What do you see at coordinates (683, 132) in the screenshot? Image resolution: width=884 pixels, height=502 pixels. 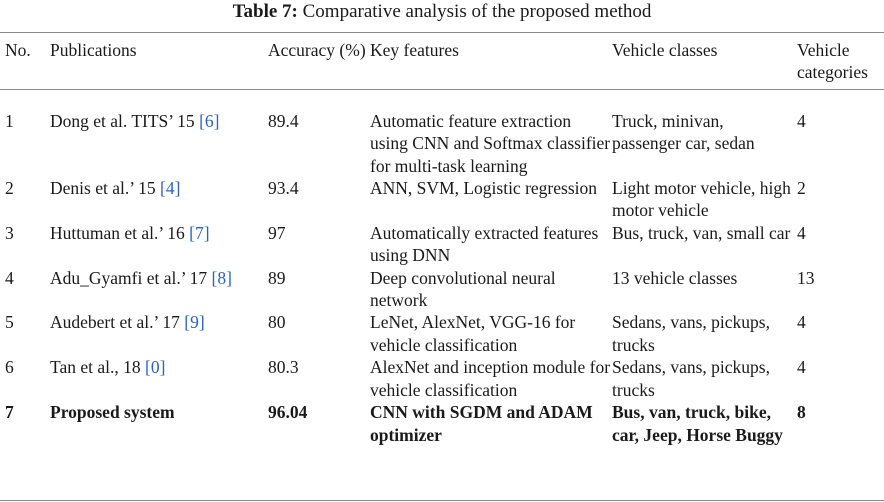 I see `cell-vehicle-classes: Truck, minivan, passenger car, sedan` at bounding box center [683, 132].